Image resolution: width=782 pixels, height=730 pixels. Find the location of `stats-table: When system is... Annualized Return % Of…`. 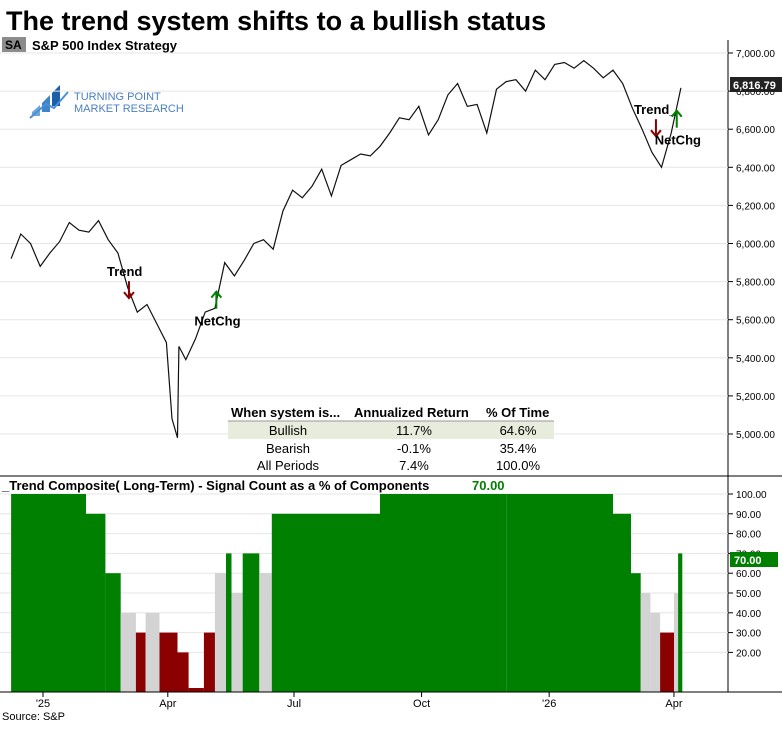

stats-table: When system is... Annualized Return % Of… is located at coordinates (391, 439).